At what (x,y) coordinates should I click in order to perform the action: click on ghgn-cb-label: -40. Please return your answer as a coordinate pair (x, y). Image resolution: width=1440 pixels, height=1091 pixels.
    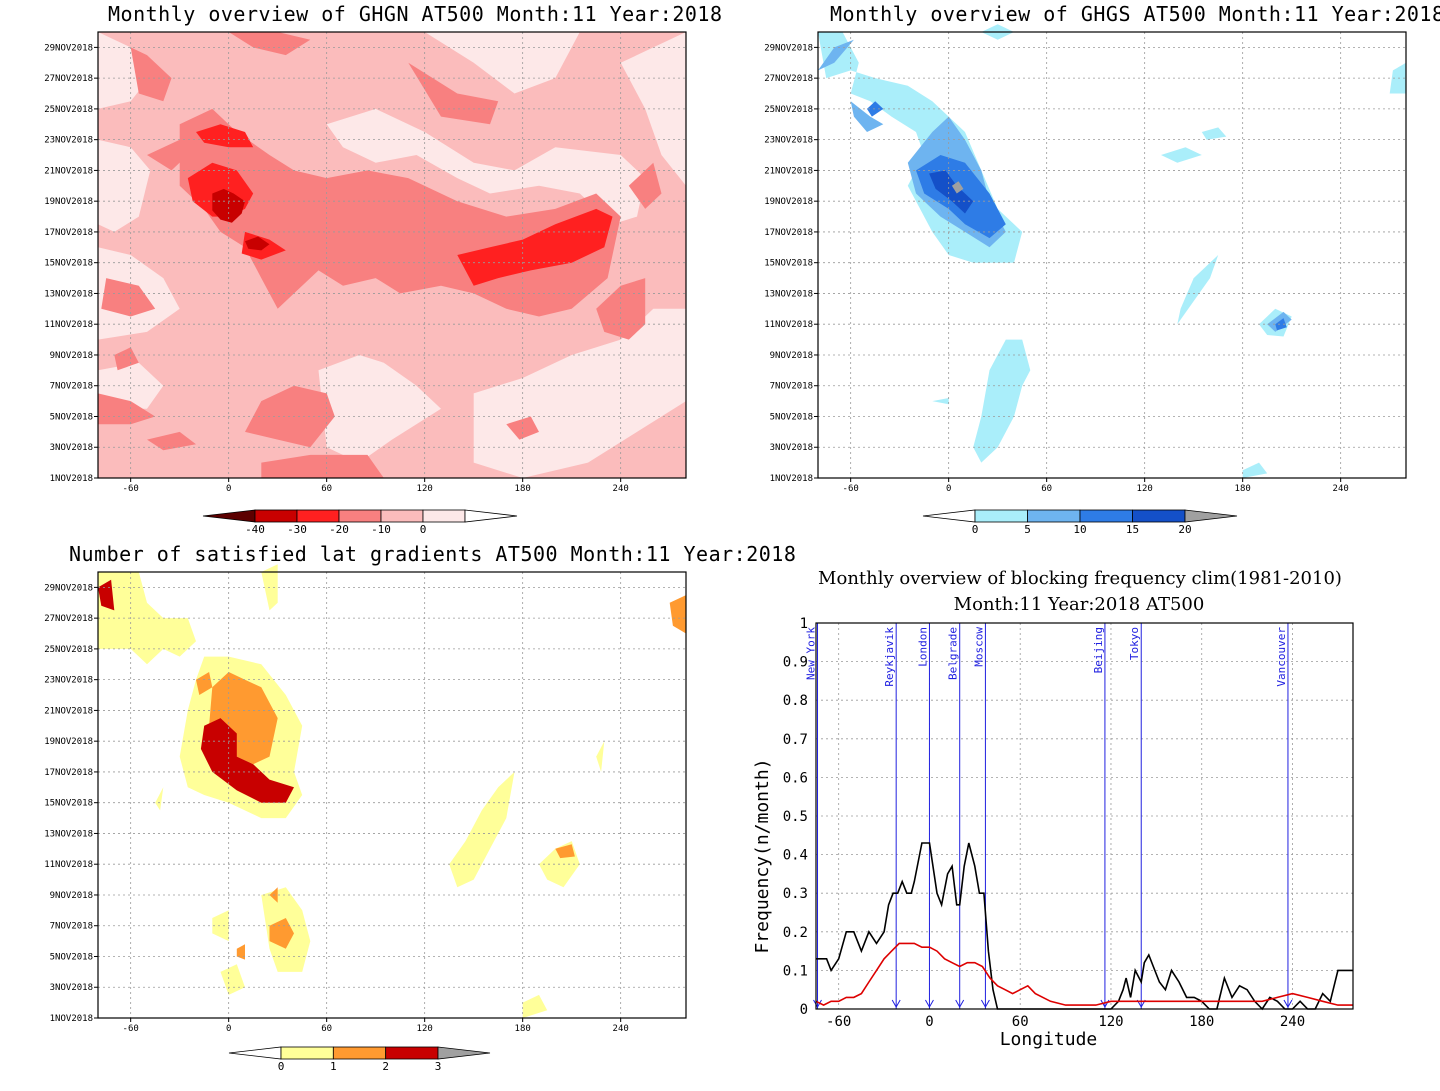
    Looking at the image, I should click on (255, 529).